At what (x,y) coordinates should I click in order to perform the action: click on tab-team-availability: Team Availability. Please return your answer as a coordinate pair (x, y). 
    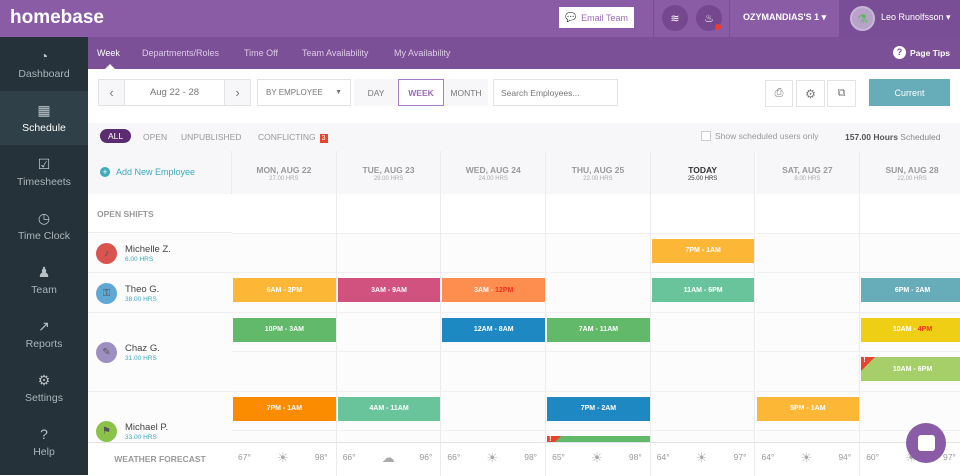
    Looking at the image, I should click on (335, 53).